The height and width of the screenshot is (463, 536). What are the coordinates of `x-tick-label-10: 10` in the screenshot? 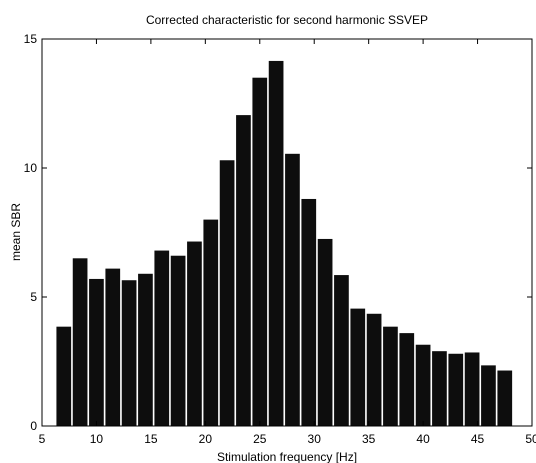 It's located at (97, 439).